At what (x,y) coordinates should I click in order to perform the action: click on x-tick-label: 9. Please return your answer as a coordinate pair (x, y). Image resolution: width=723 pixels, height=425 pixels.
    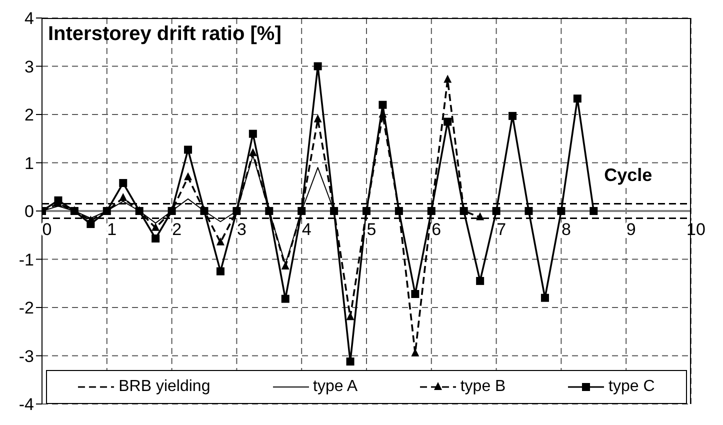
    Looking at the image, I should click on (631, 229).